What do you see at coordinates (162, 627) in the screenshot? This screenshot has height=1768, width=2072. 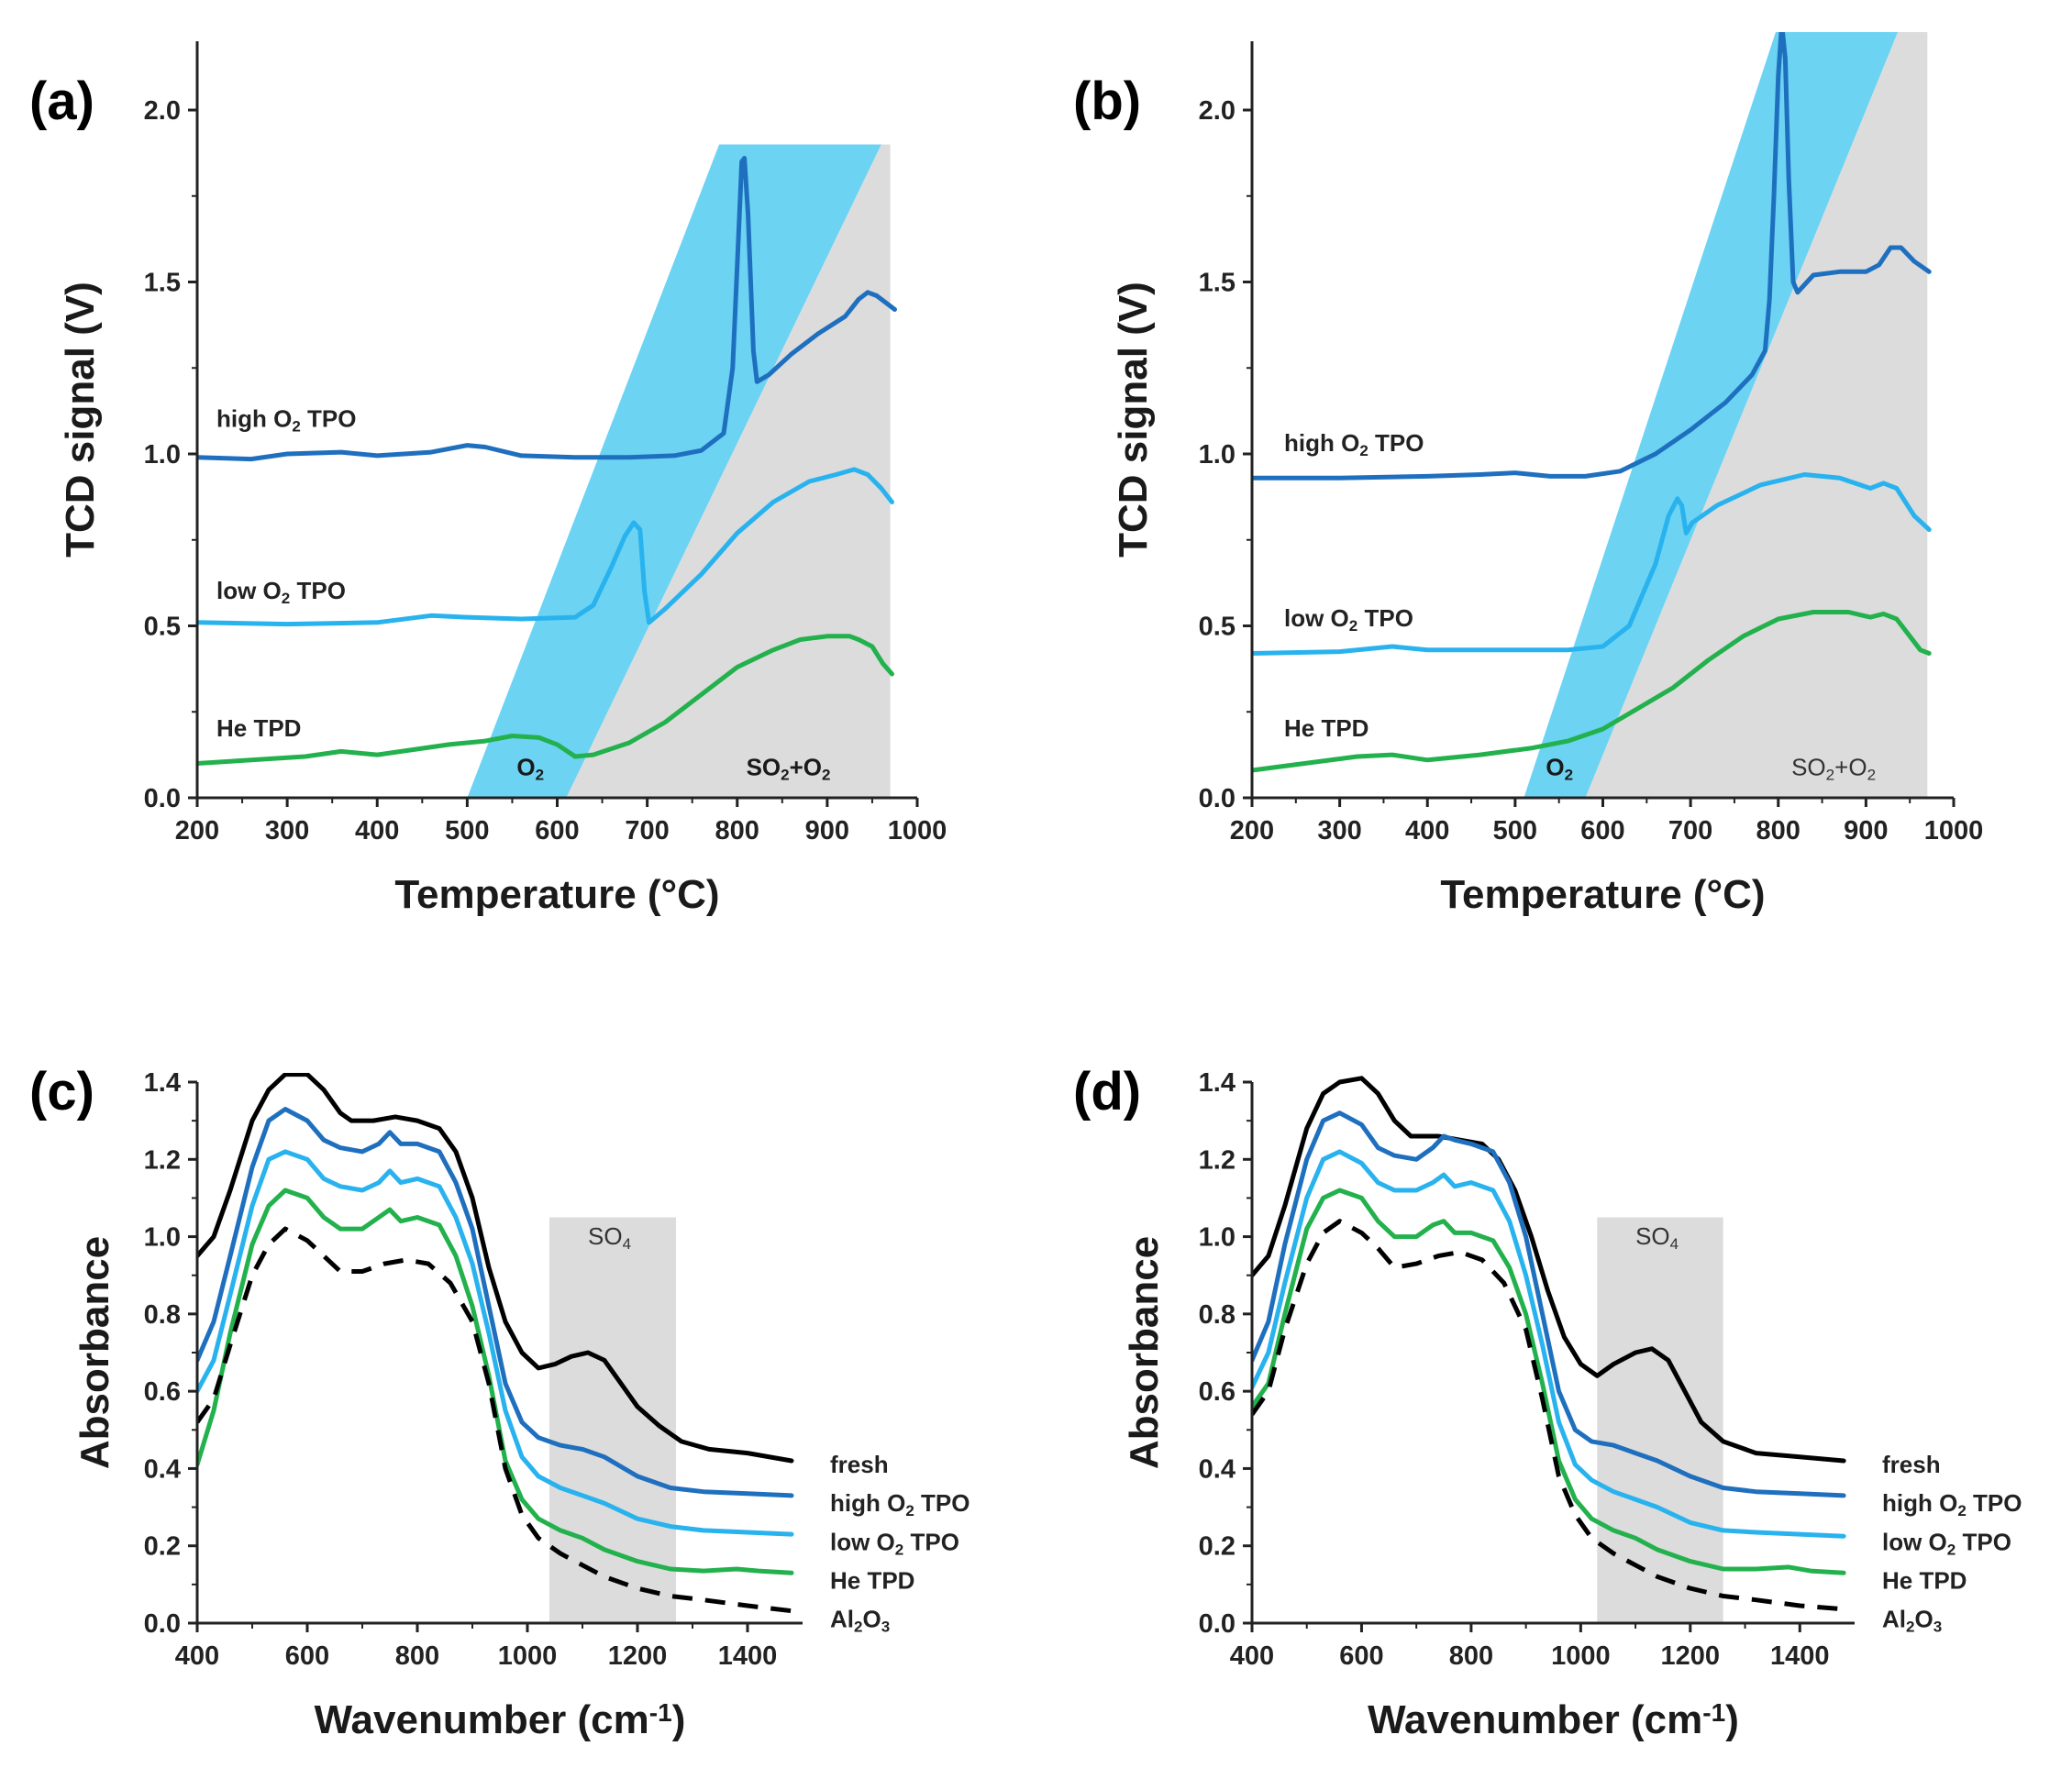 I see `y-tick-label: 0.5` at bounding box center [162, 627].